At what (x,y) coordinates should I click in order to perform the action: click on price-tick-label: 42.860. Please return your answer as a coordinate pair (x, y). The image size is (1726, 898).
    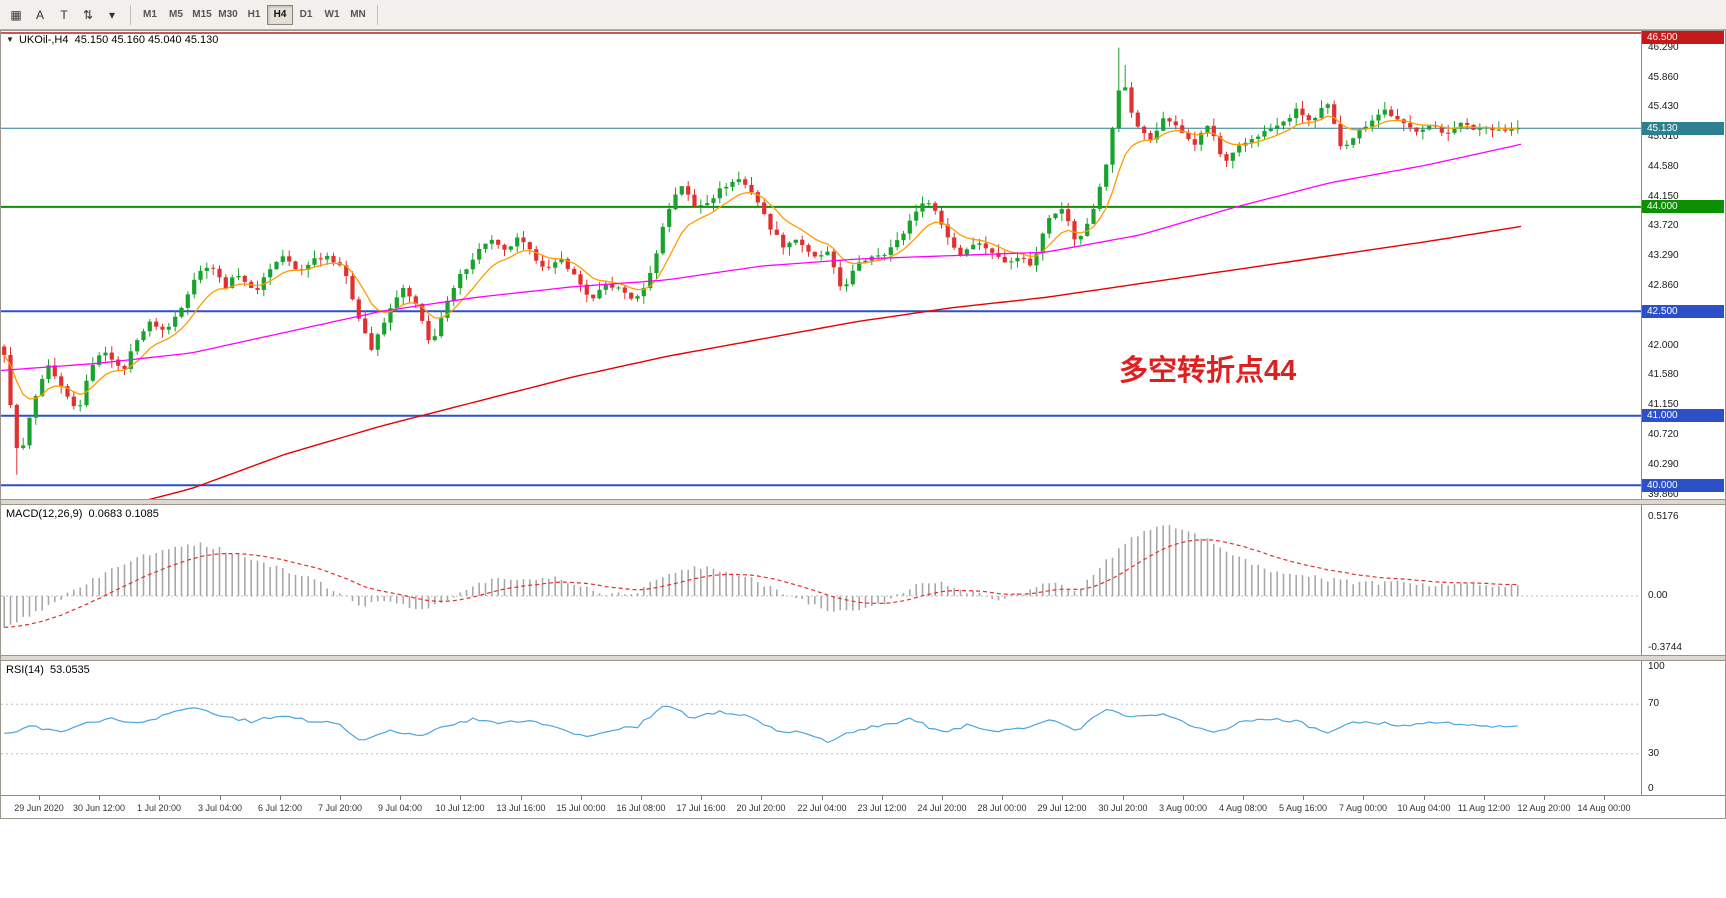
    Looking at the image, I should click on (1663, 285).